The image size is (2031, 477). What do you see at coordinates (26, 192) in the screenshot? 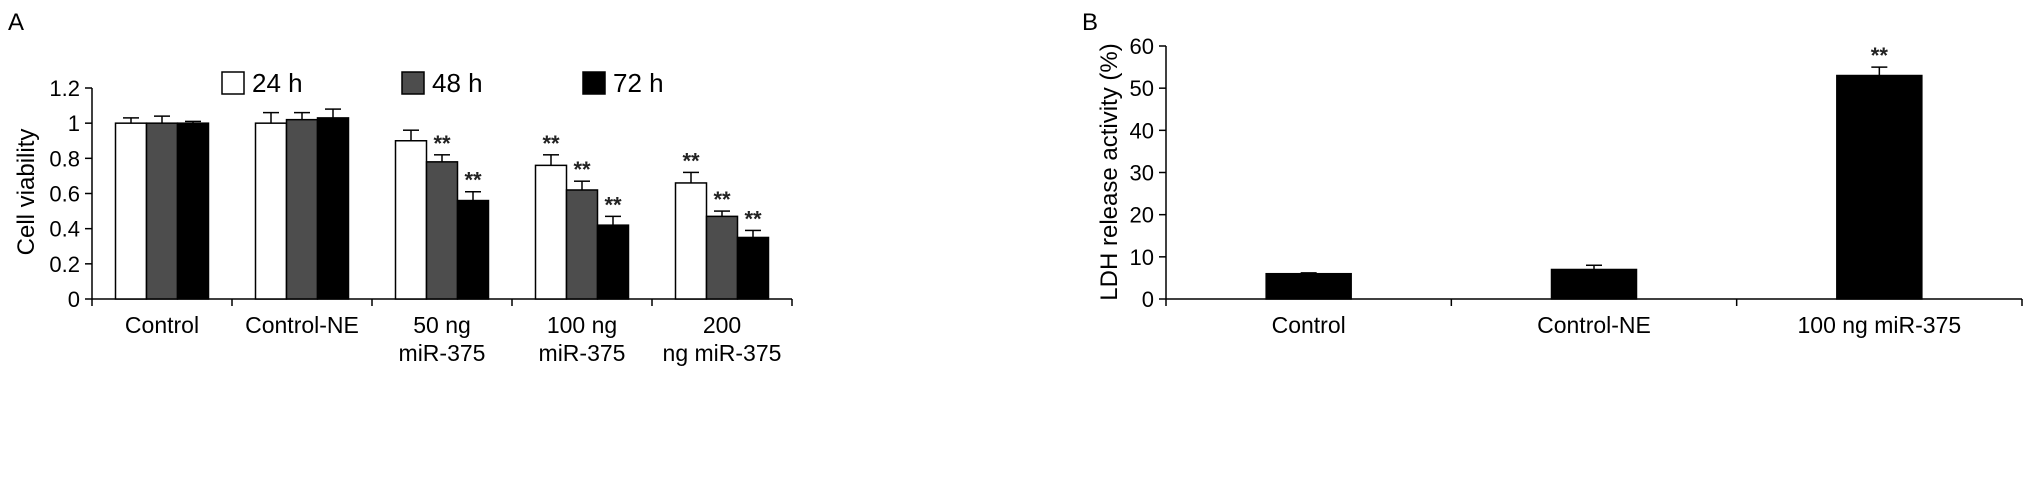
I see `y-axis-title-a: Cell viability` at bounding box center [26, 192].